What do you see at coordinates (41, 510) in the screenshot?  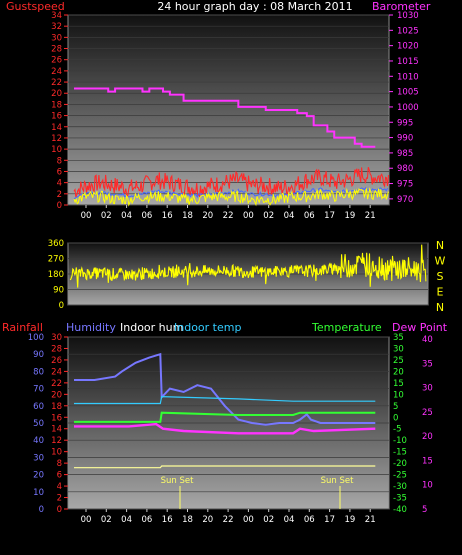 I see `humidity-tick-label: 0` at bounding box center [41, 510].